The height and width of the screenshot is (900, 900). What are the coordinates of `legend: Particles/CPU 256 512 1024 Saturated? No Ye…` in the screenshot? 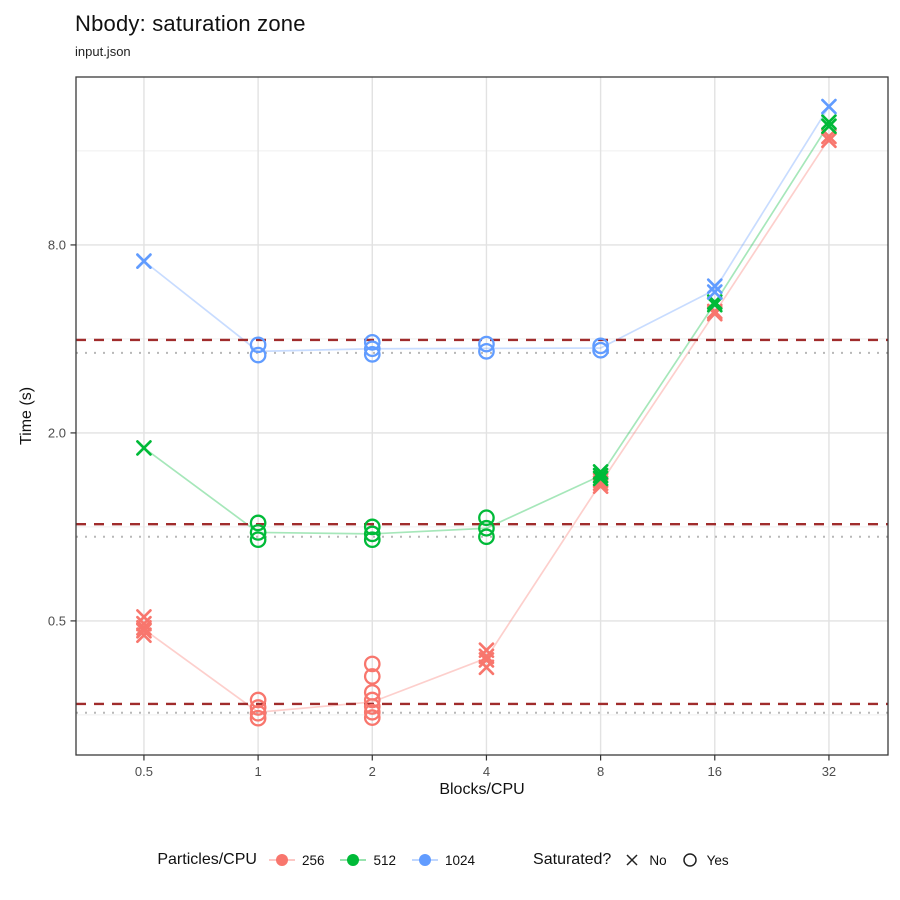 It's located at (450, 860).